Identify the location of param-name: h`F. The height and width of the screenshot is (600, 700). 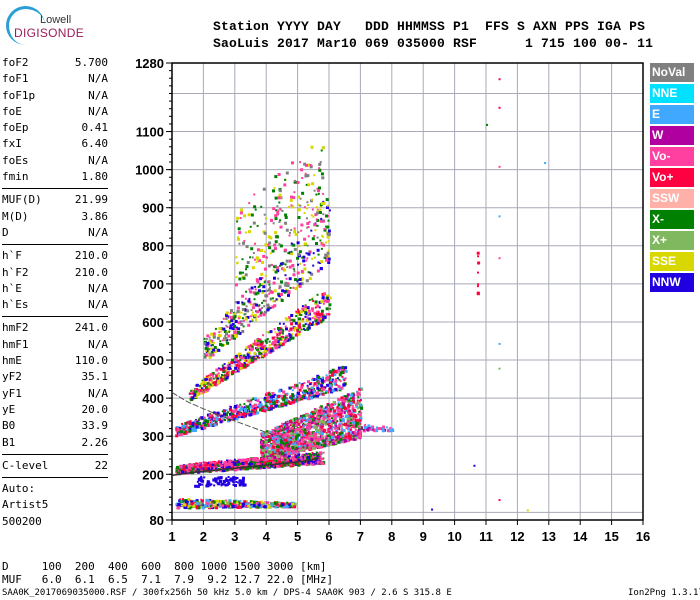
(12, 256).